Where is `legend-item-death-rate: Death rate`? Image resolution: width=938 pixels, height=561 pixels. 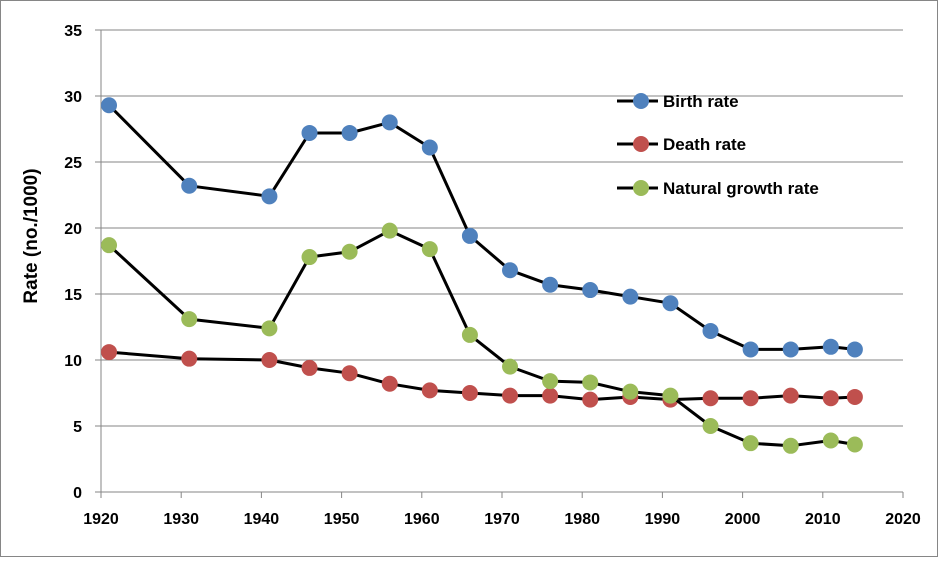 legend-item-death-rate: Death rate is located at coordinates (681, 144).